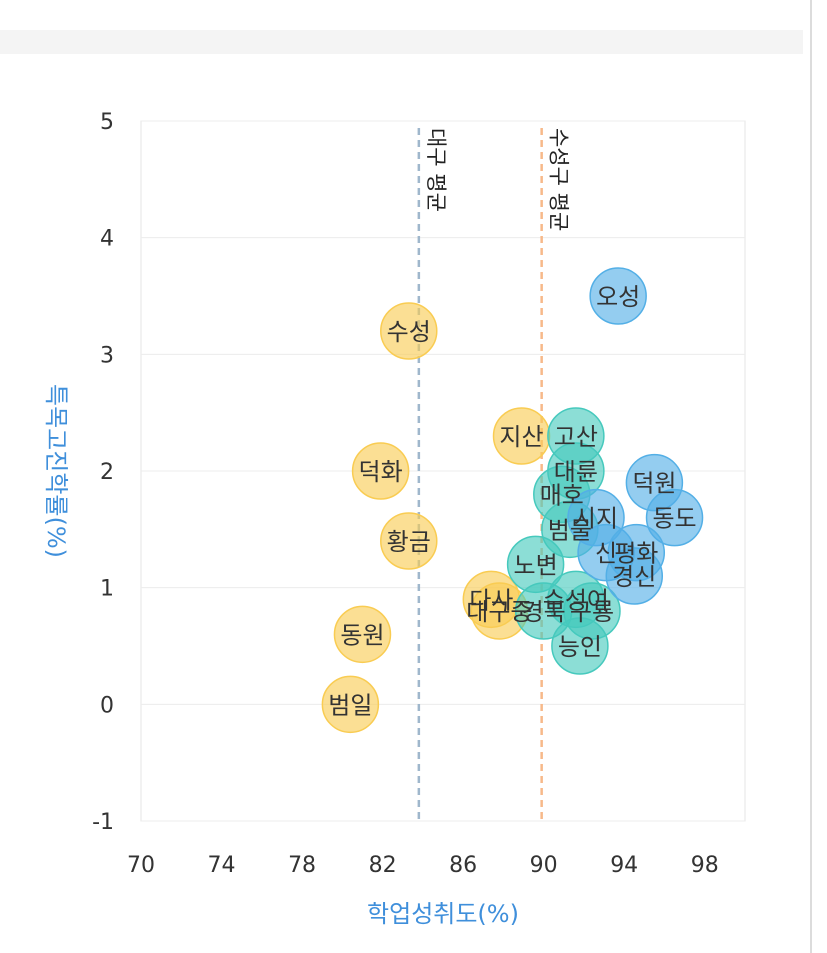 The image size is (827, 953). Describe the element at coordinates (576, 437) in the screenshot. I see `point-label: 고산` at that location.